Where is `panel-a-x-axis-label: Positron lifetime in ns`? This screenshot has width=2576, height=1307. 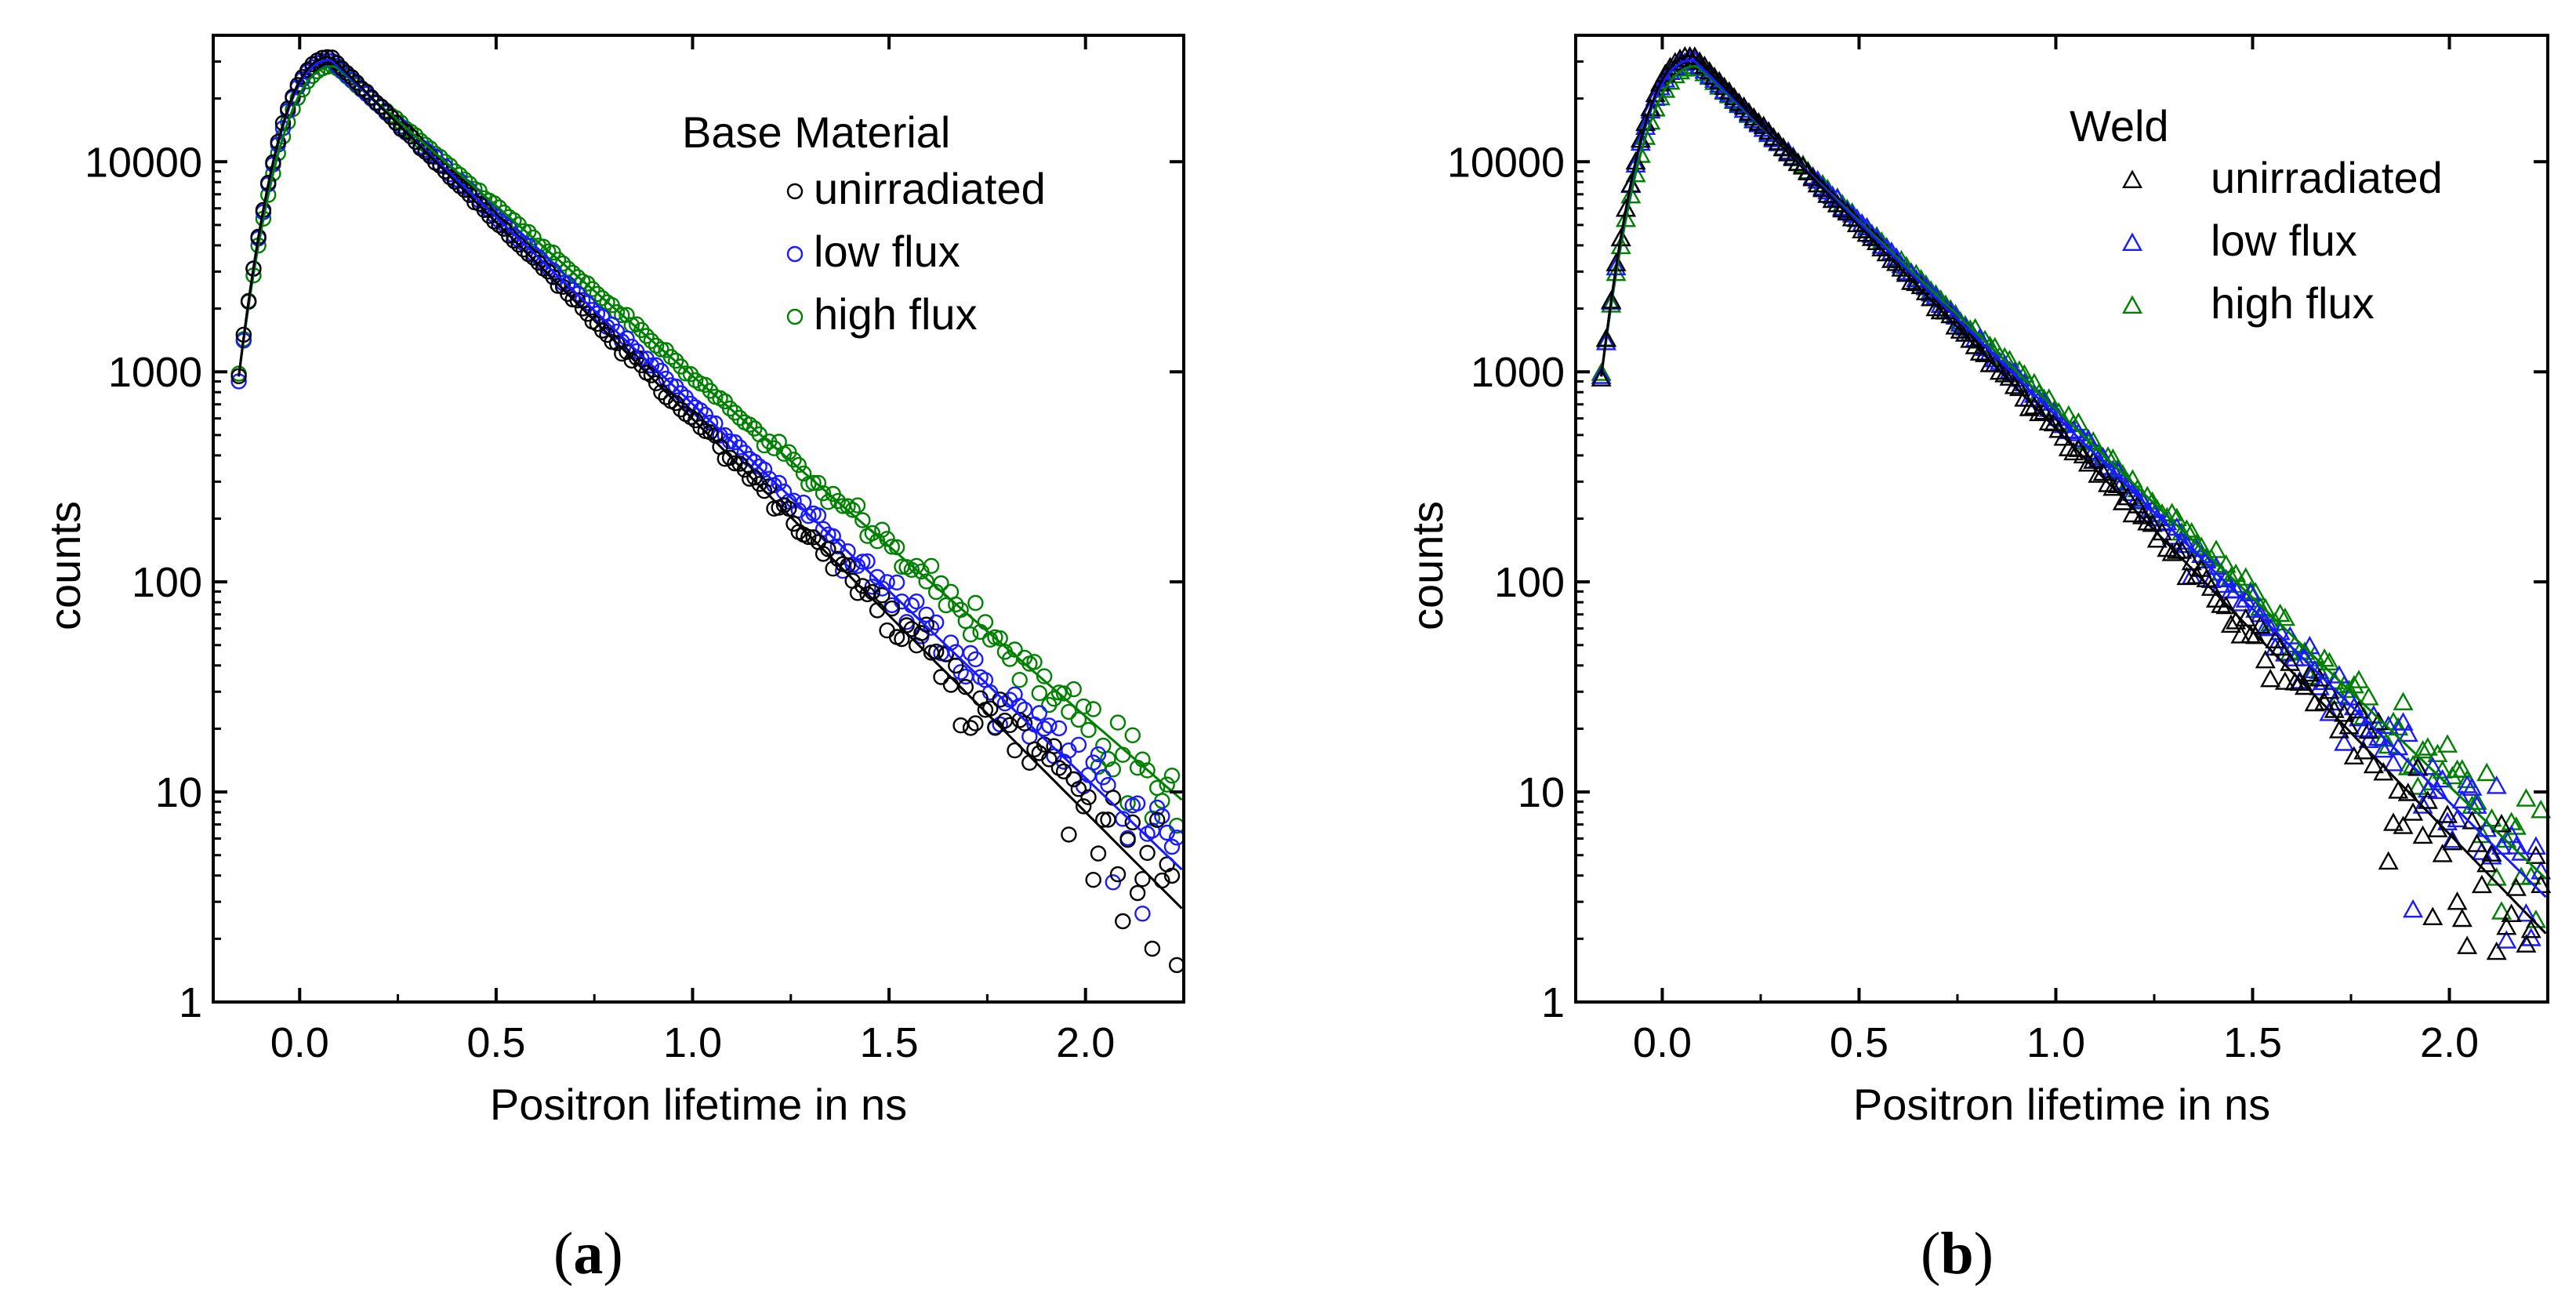
panel-a-x-axis-label: Positron lifetime in ns is located at coordinates (699, 1104).